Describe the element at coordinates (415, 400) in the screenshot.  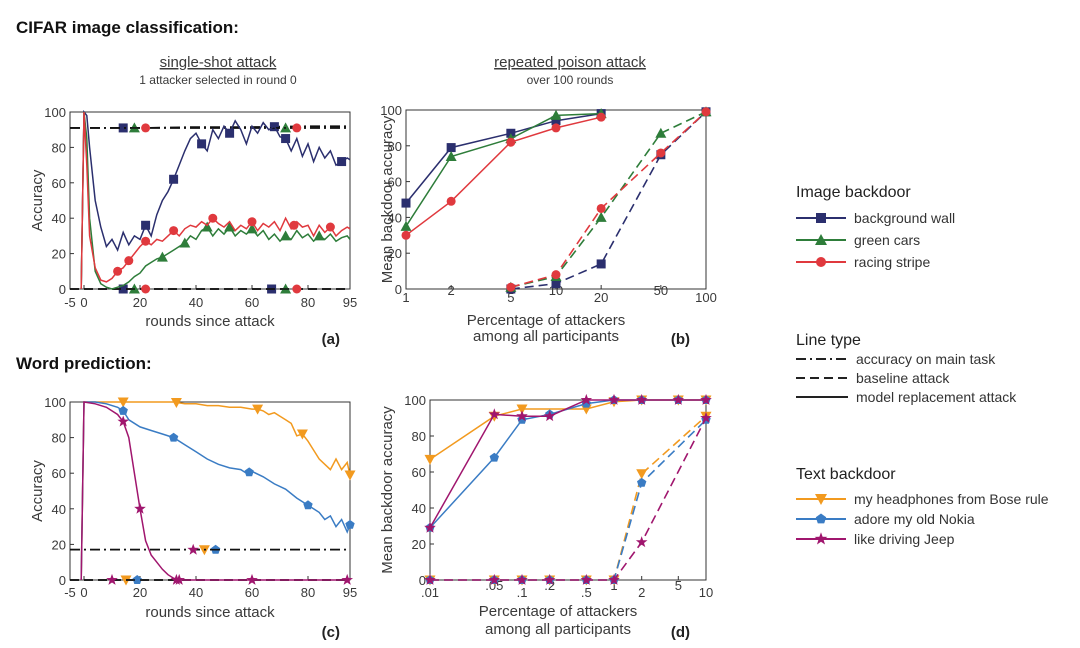
I see `y-tick-label: 100` at that location.